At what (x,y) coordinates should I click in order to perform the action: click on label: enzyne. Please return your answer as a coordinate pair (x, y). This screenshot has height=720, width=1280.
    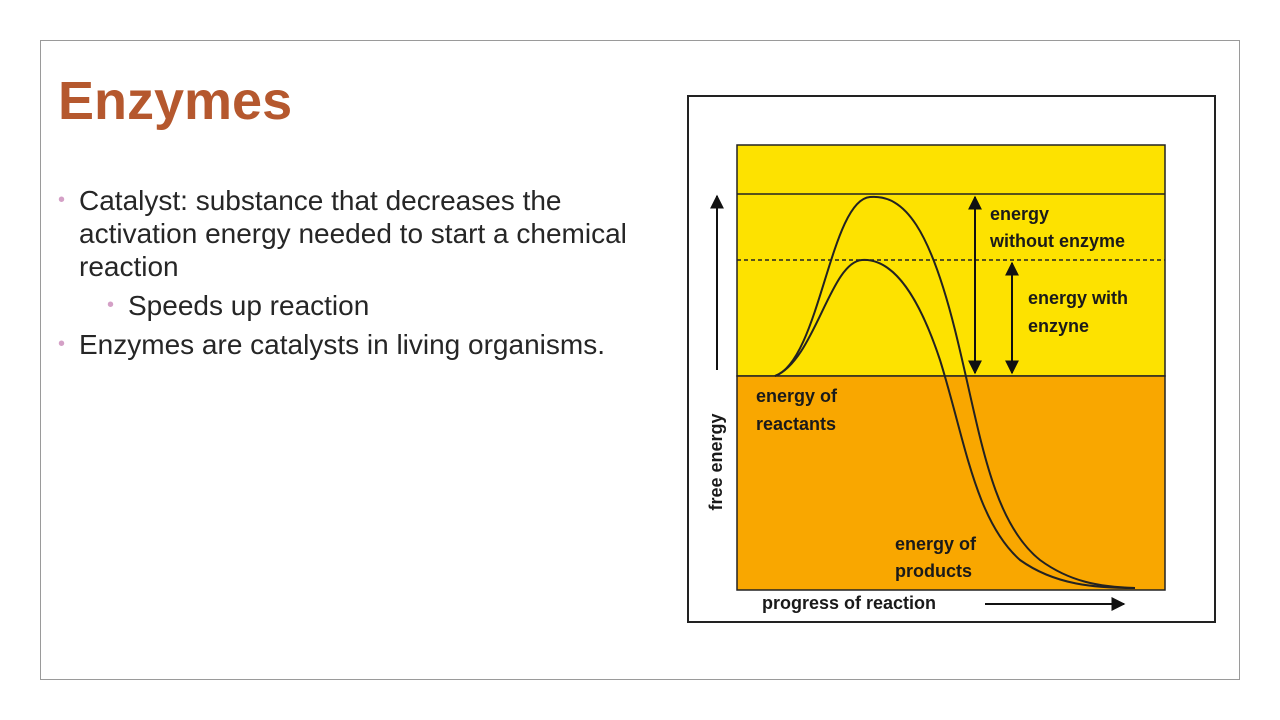
    Looking at the image, I should click on (1058, 326).